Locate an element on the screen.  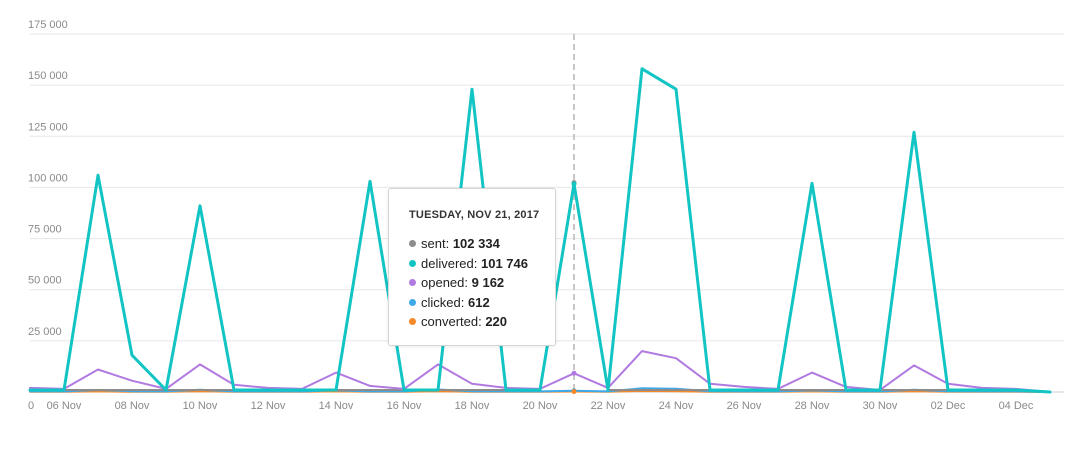
x-tick-label: 26 Nov is located at coordinates (744, 406).